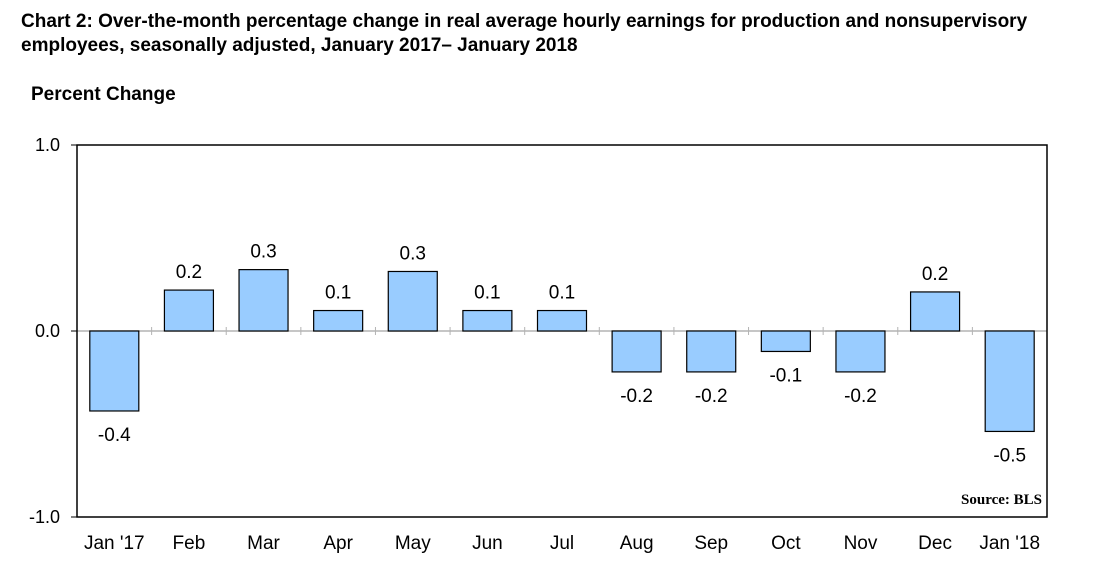 Image resolution: width=1099 pixels, height=579 pixels. Describe the element at coordinates (711, 396) in the screenshot. I see `data-label-8: -0.2` at that location.